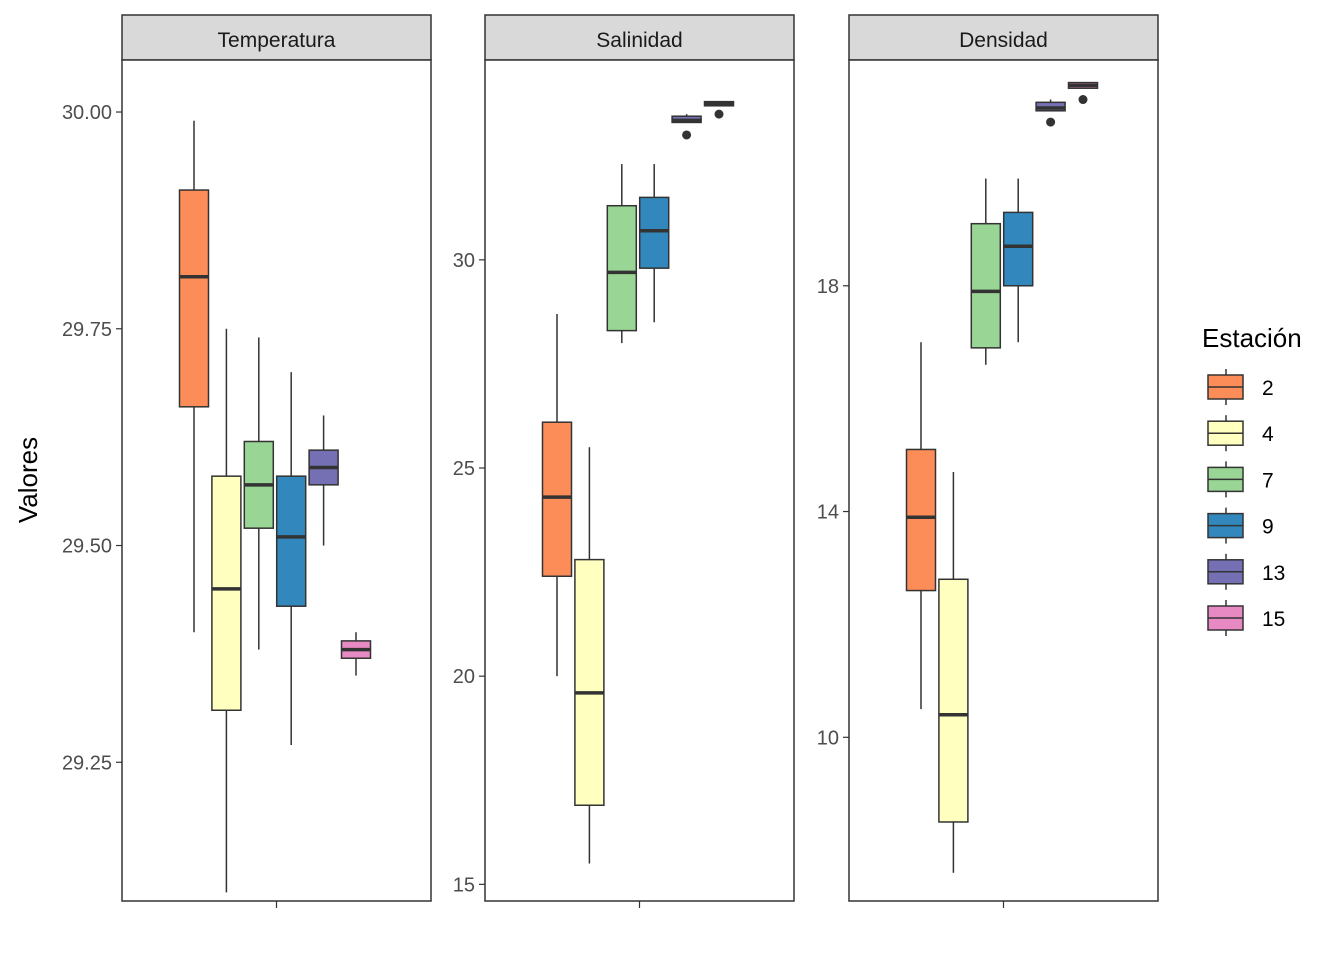  What do you see at coordinates (87, 330) in the screenshot?
I see `y-tick-label: 29.75` at bounding box center [87, 330].